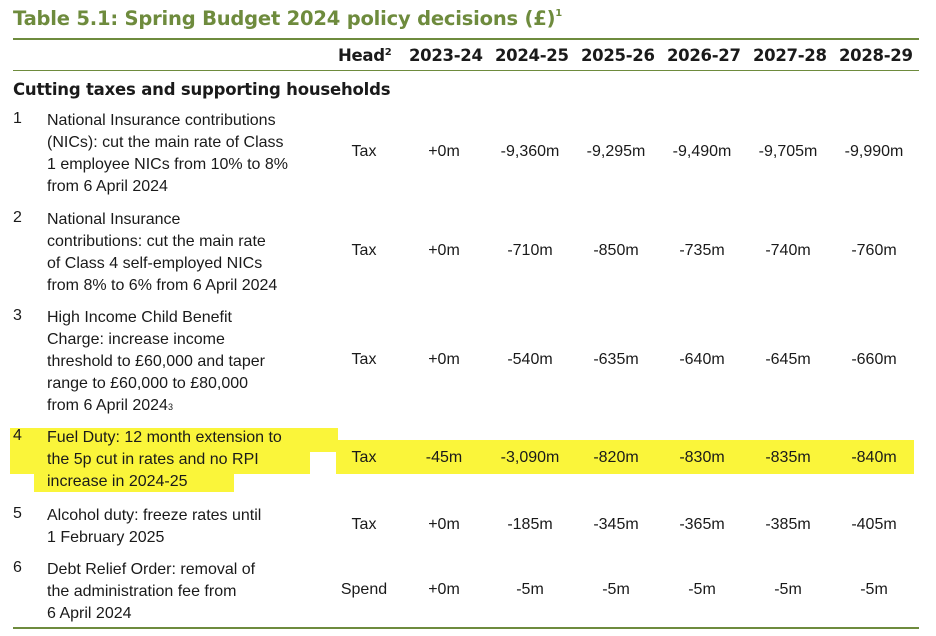  What do you see at coordinates (616, 151) in the screenshot?
I see `row-value: -9,295m` at bounding box center [616, 151].